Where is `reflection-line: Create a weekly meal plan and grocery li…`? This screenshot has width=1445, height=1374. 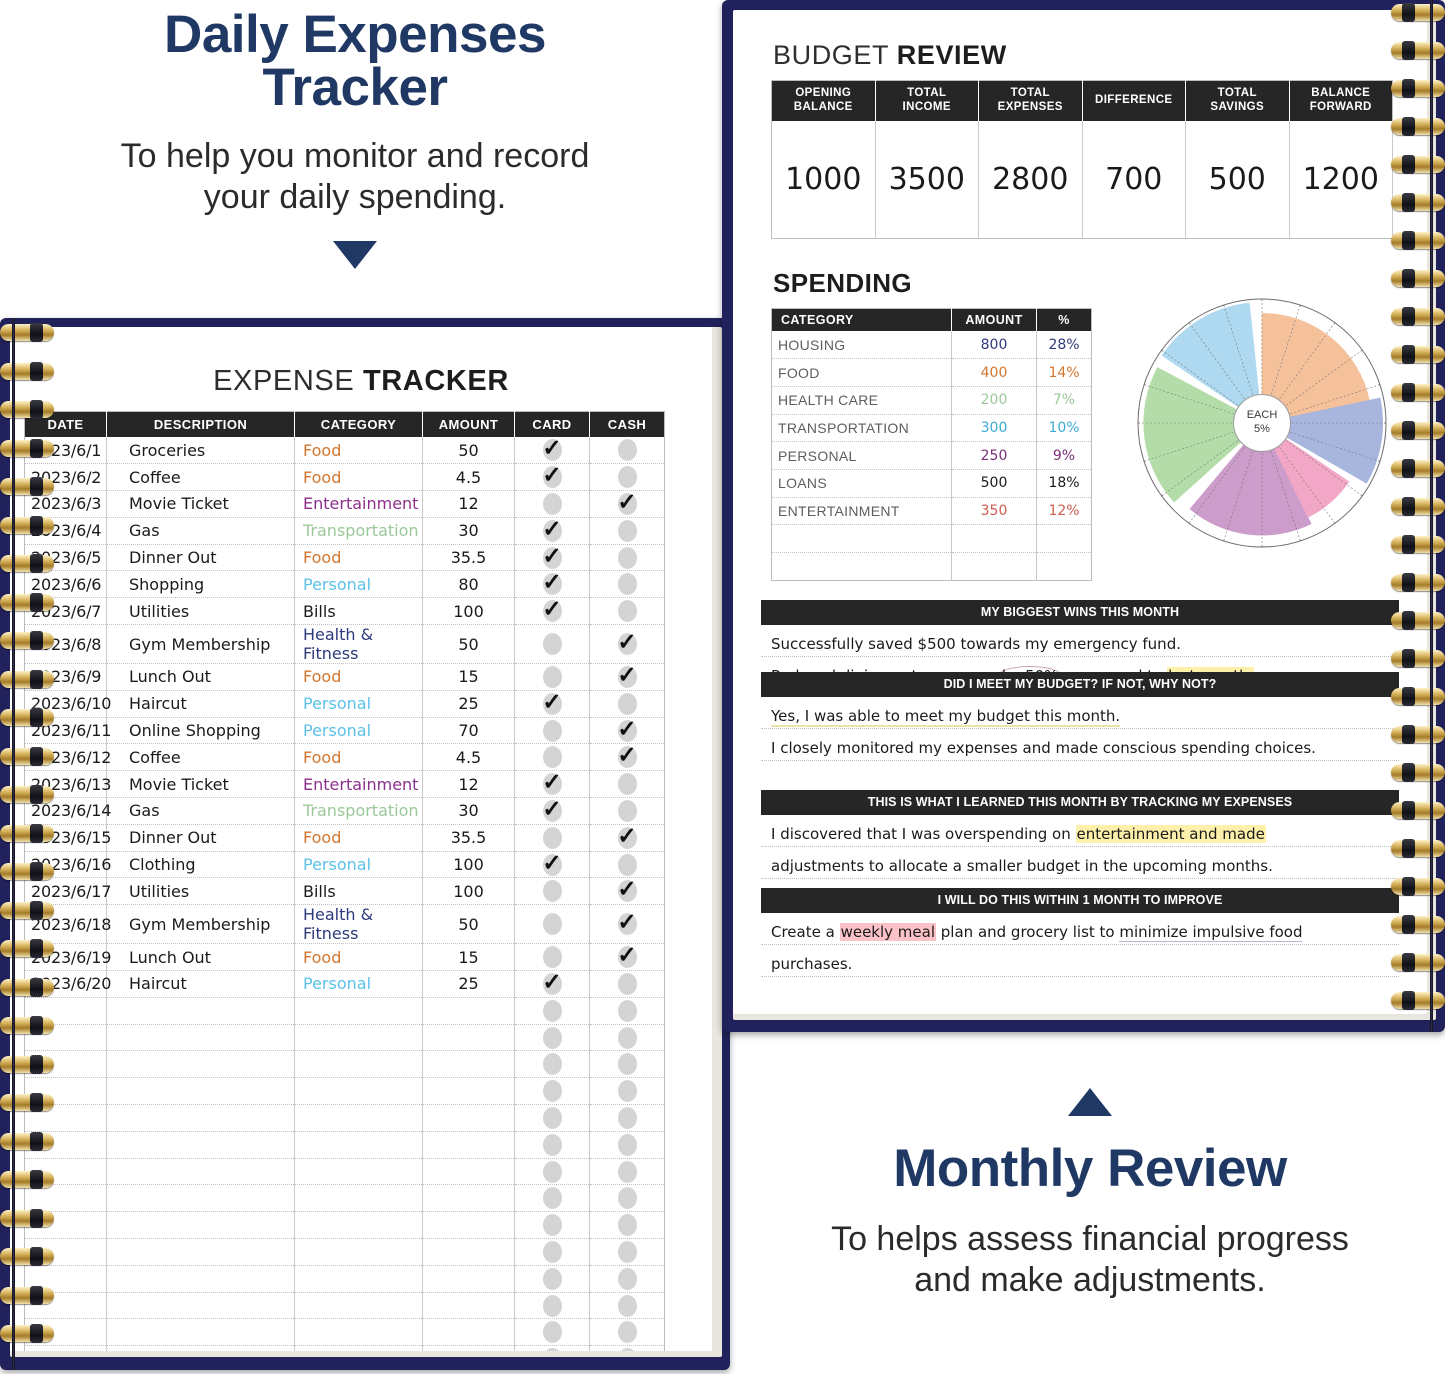 reflection-line: Create a weekly meal plan and grocery li… is located at coordinates (1080, 929).